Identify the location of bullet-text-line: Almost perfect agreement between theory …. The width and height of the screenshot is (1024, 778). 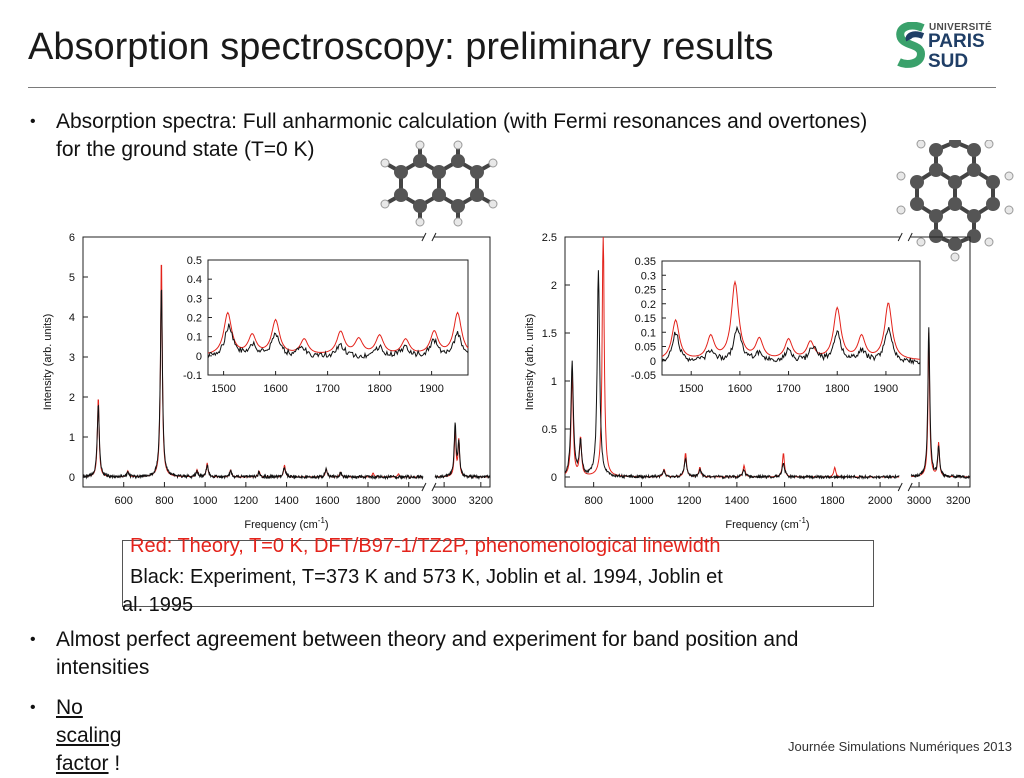
(427, 639).